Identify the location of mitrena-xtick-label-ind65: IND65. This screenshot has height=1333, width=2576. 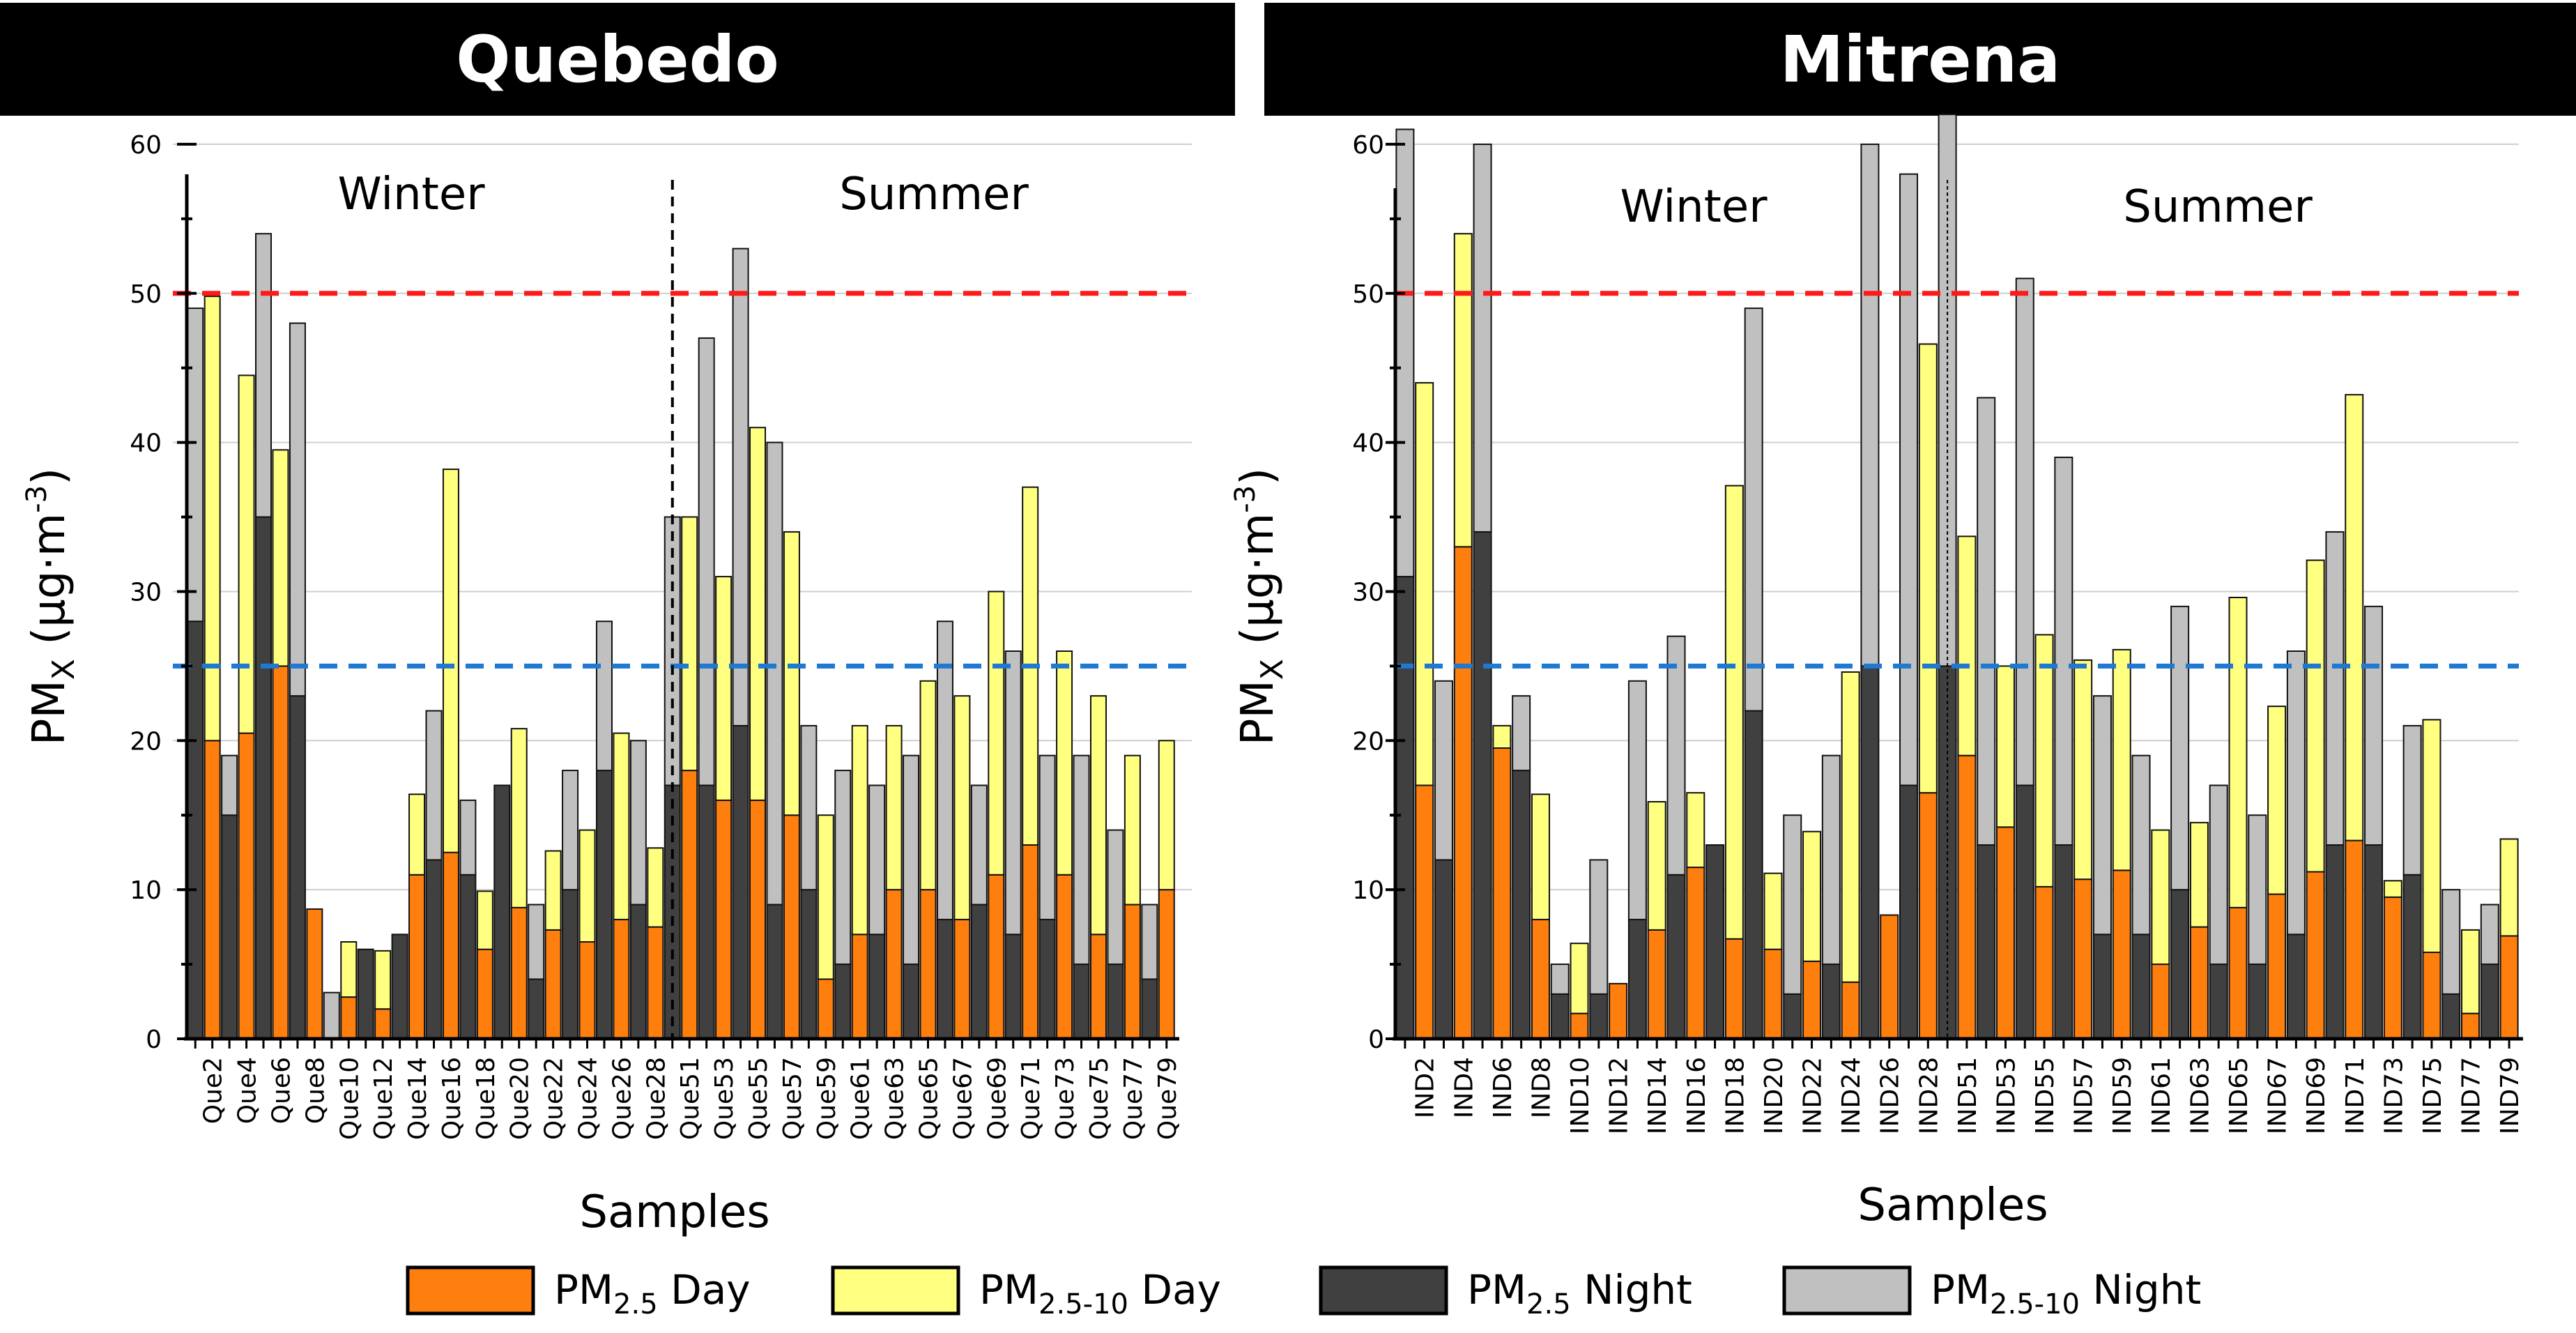
(2239, 1095).